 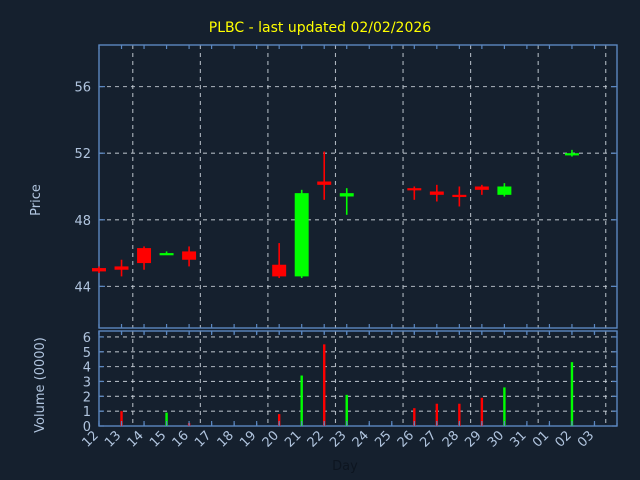 I want to click on volume-axis-label: Volume (0000), so click(x=40, y=385).